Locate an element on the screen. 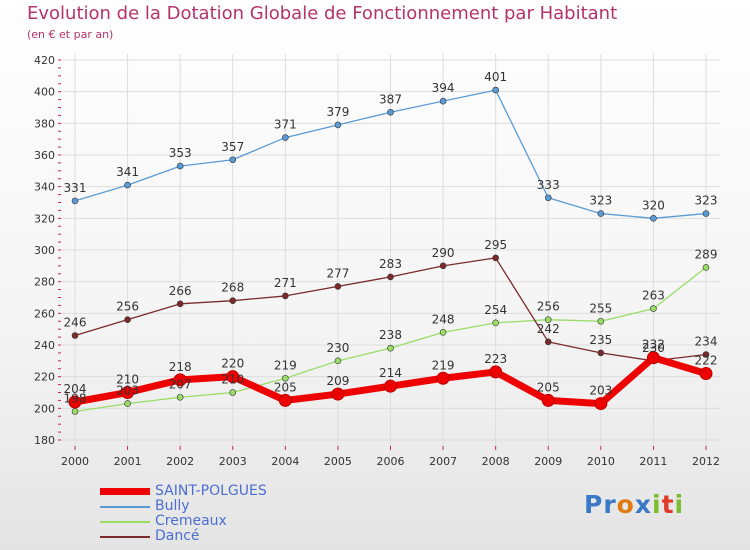 The height and width of the screenshot is (550, 750). y-tick-label: 260 is located at coordinates (44, 313).